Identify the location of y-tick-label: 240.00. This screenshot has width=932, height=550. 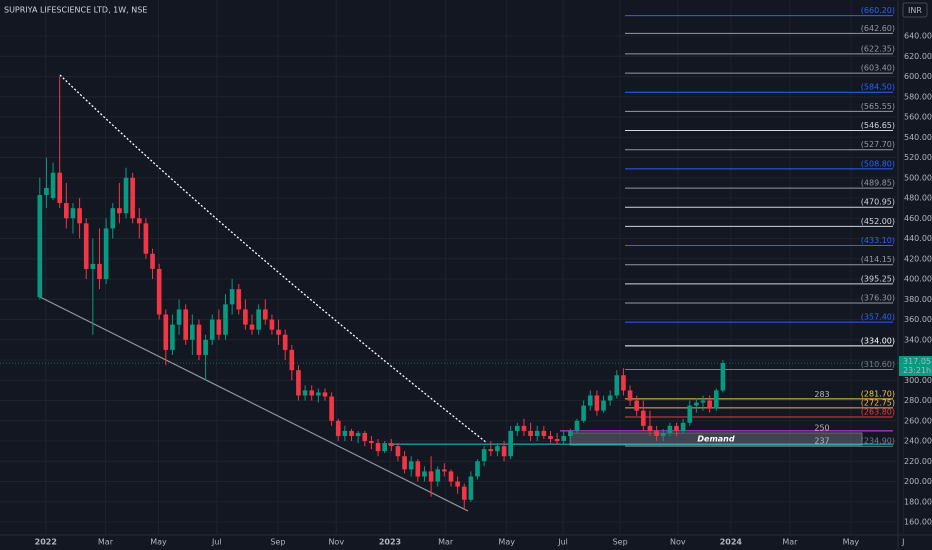
(918, 441).